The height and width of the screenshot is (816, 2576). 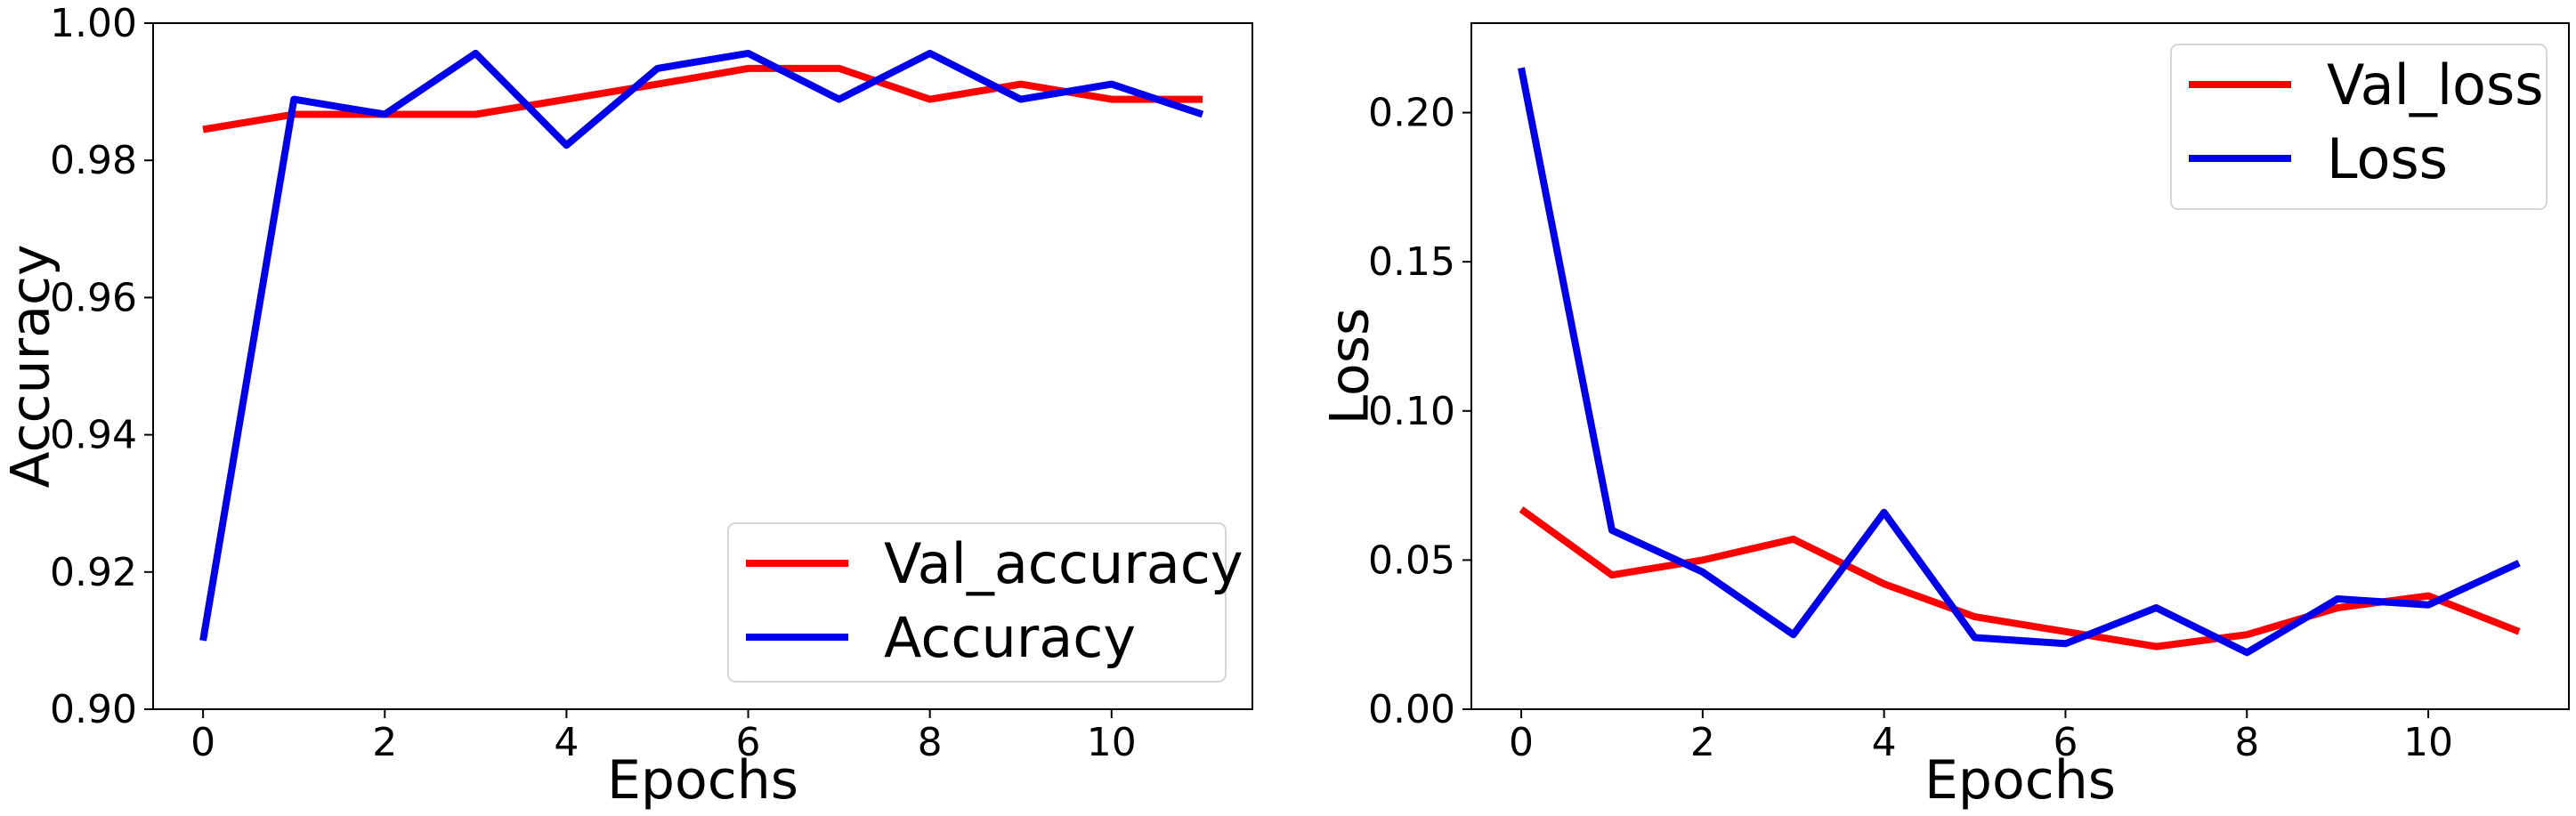 What do you see at coordinates (1064, 563) in the screenshot?
I see `legend-label: Val_accuracy` at bounding box center [1064, 563].